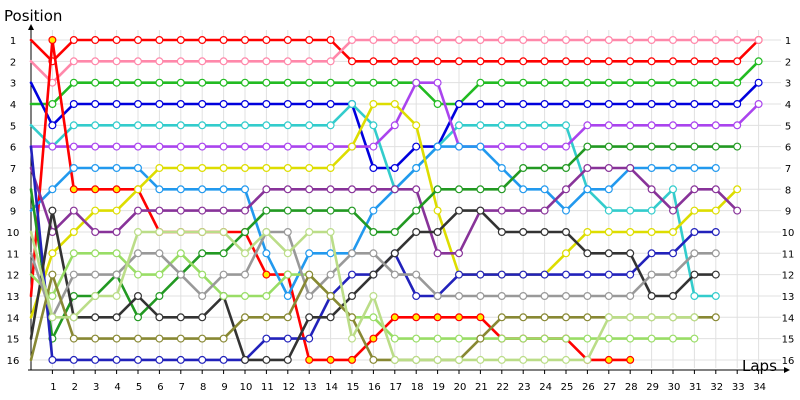 Image resolution: width=800 pixels, height=400 pixels. What do you see at coordinates (13, 340) in the screenshot?
I see `y-tick-label-left: 15` at bounding box center [13, 340].